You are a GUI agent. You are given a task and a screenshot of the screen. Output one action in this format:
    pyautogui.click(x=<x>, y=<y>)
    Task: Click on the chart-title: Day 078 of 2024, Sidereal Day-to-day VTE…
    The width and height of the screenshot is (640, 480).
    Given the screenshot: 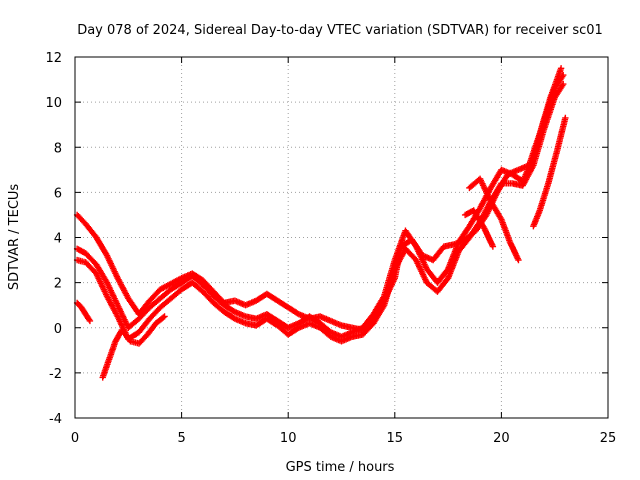 What is the action you would take?
    pyautogui.click(x=340, y=30)
    